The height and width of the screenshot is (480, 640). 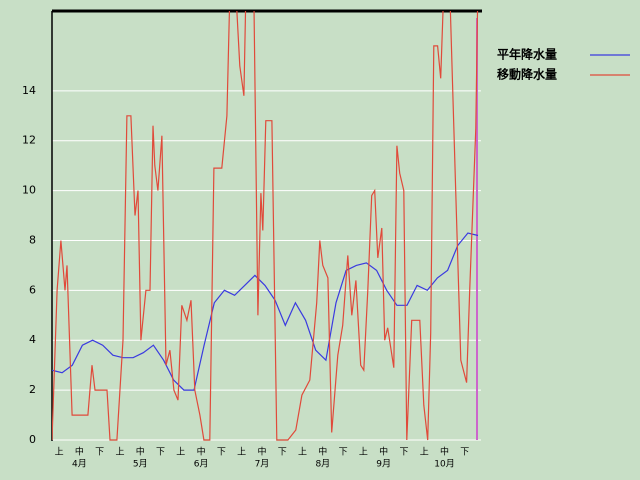 What do you see at coordinates (29, 90) in the screenshot?
I see `y-tick-label: 14` at bounding box center [29, 90].